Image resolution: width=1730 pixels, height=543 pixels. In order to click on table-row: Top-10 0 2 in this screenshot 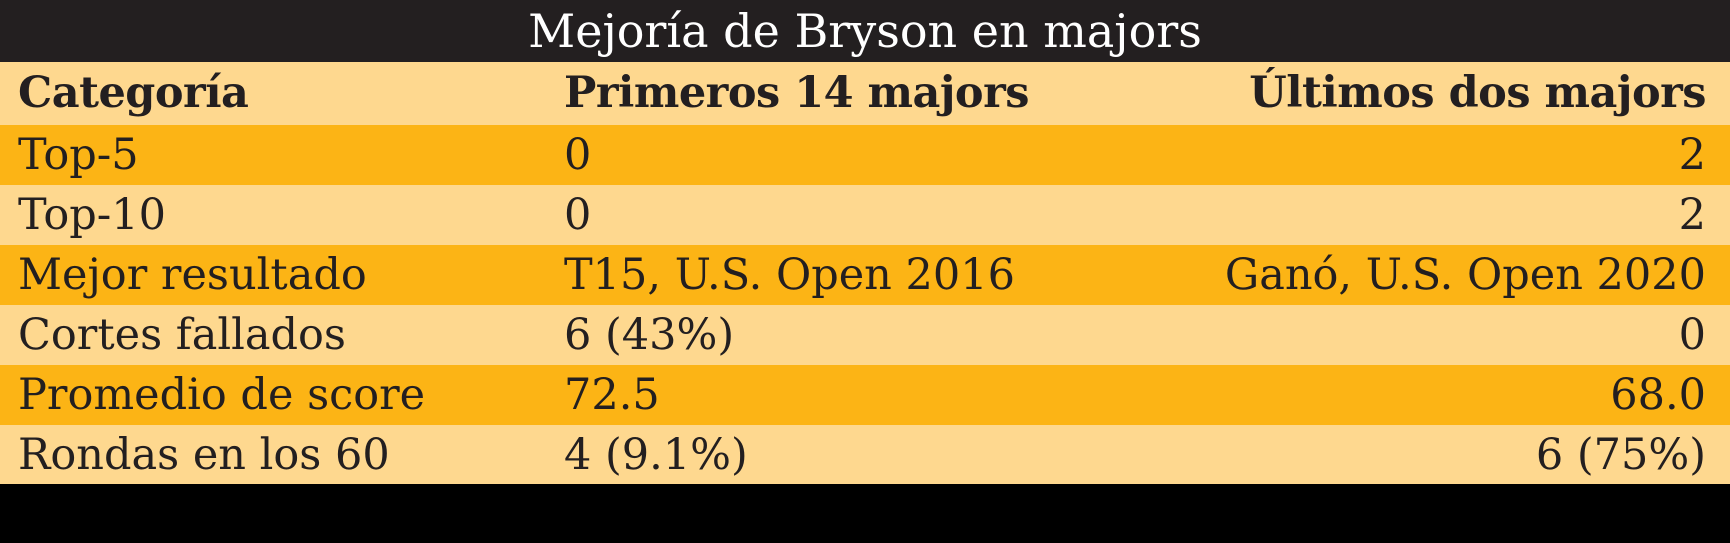, I will do `click(865, 215)`.